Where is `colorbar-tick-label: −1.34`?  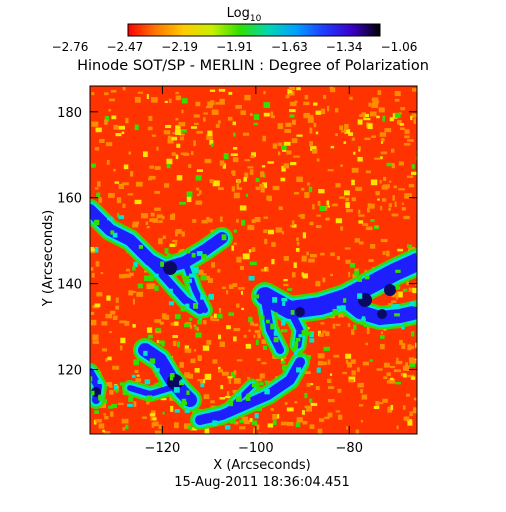
colorbar-tick-label: −1.34 is located at coordinates (344, 47).